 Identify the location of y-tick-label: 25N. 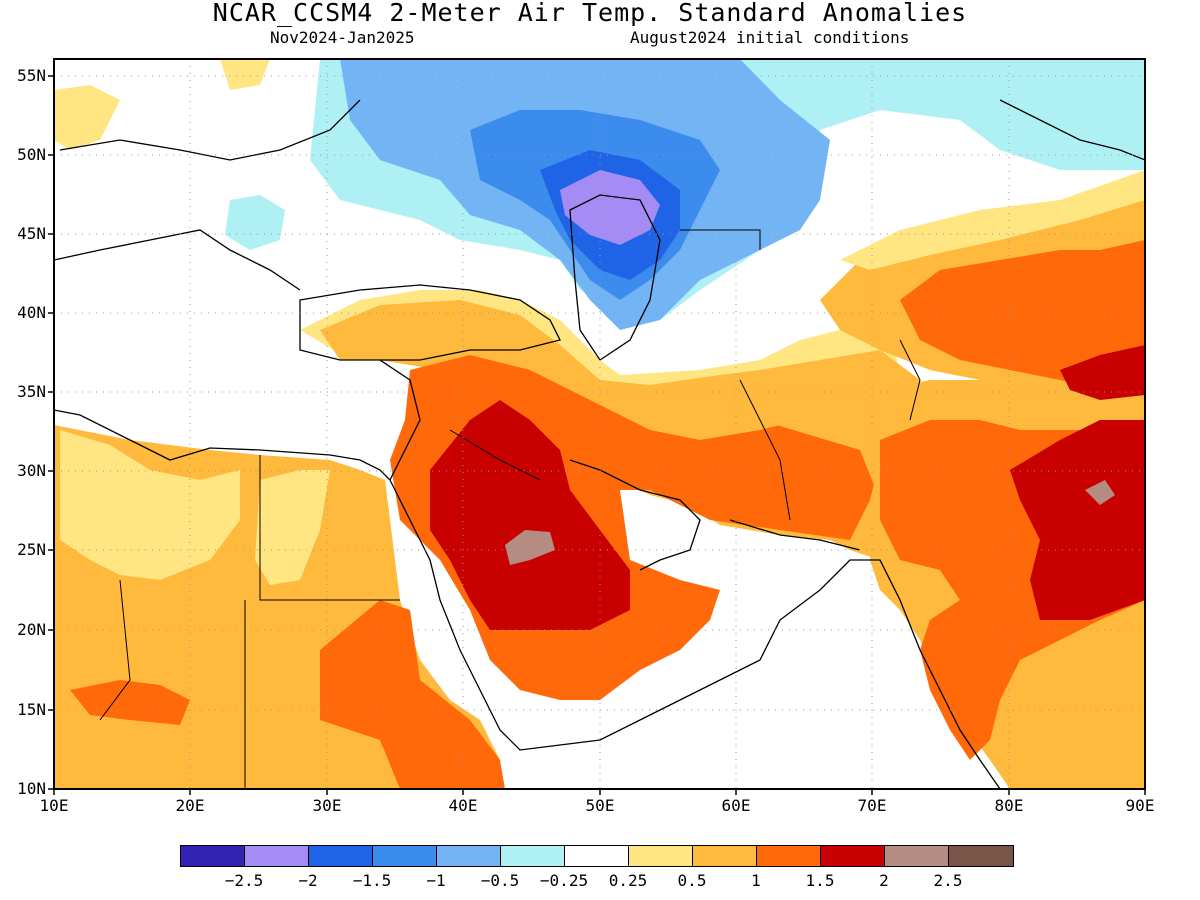
(31, 549).